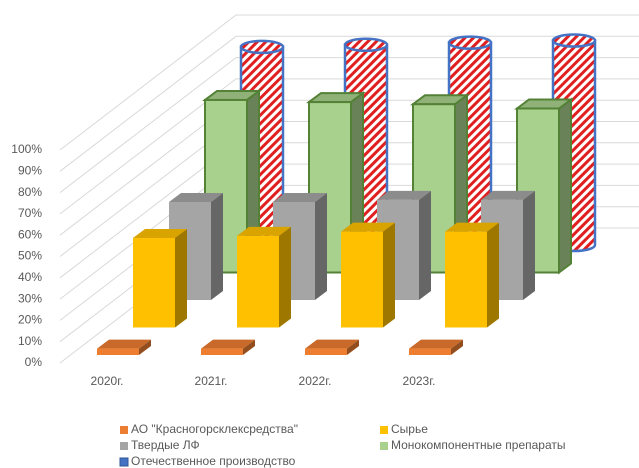  What do you see at coordinates (26, 149) in the screenshot?
I see `y-tick-label: 100%` at bounding box center [26, 149].